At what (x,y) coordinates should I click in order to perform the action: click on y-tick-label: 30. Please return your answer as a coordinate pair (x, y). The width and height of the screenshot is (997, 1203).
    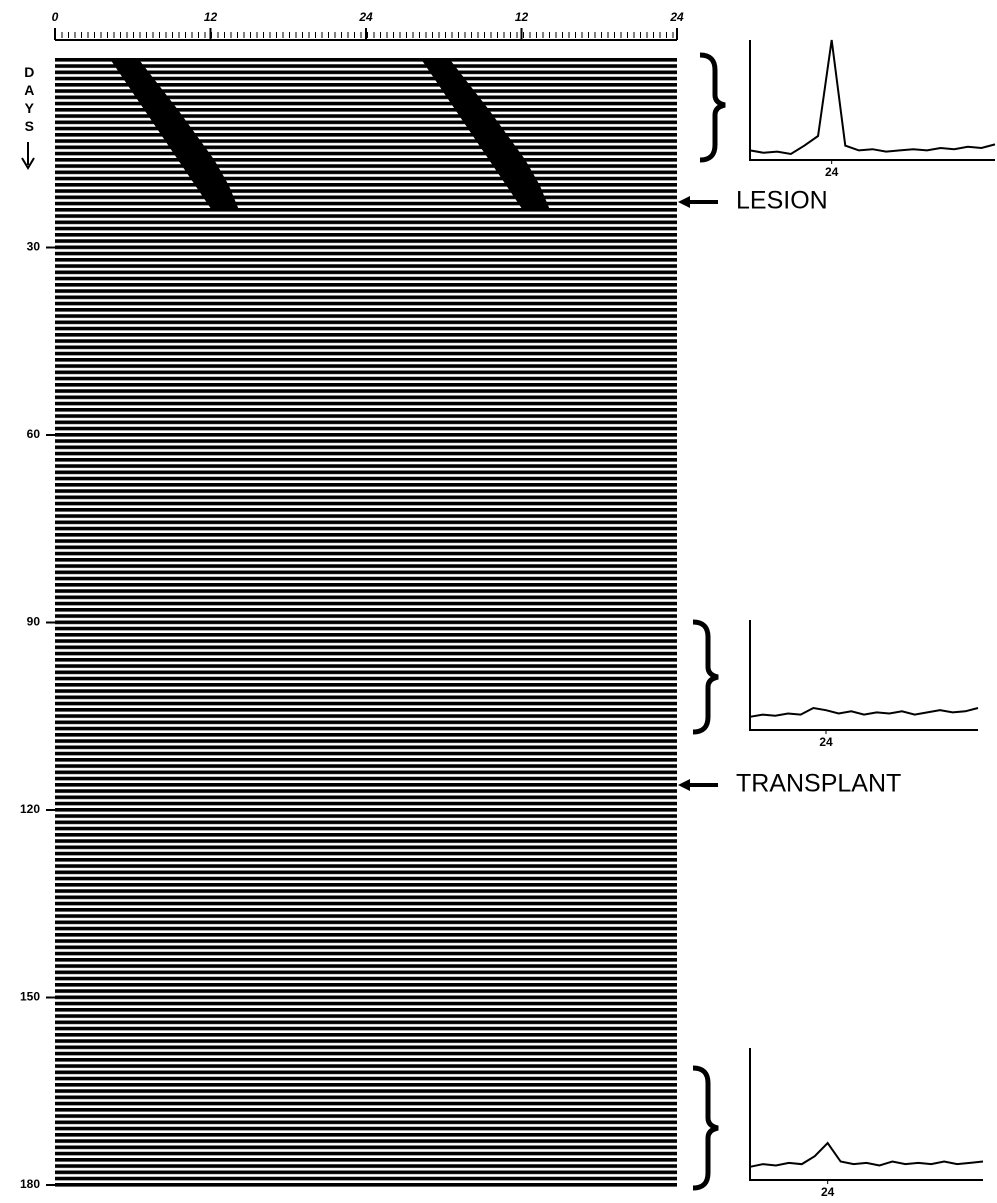
    Looking at the image, I should click on (34, 247).